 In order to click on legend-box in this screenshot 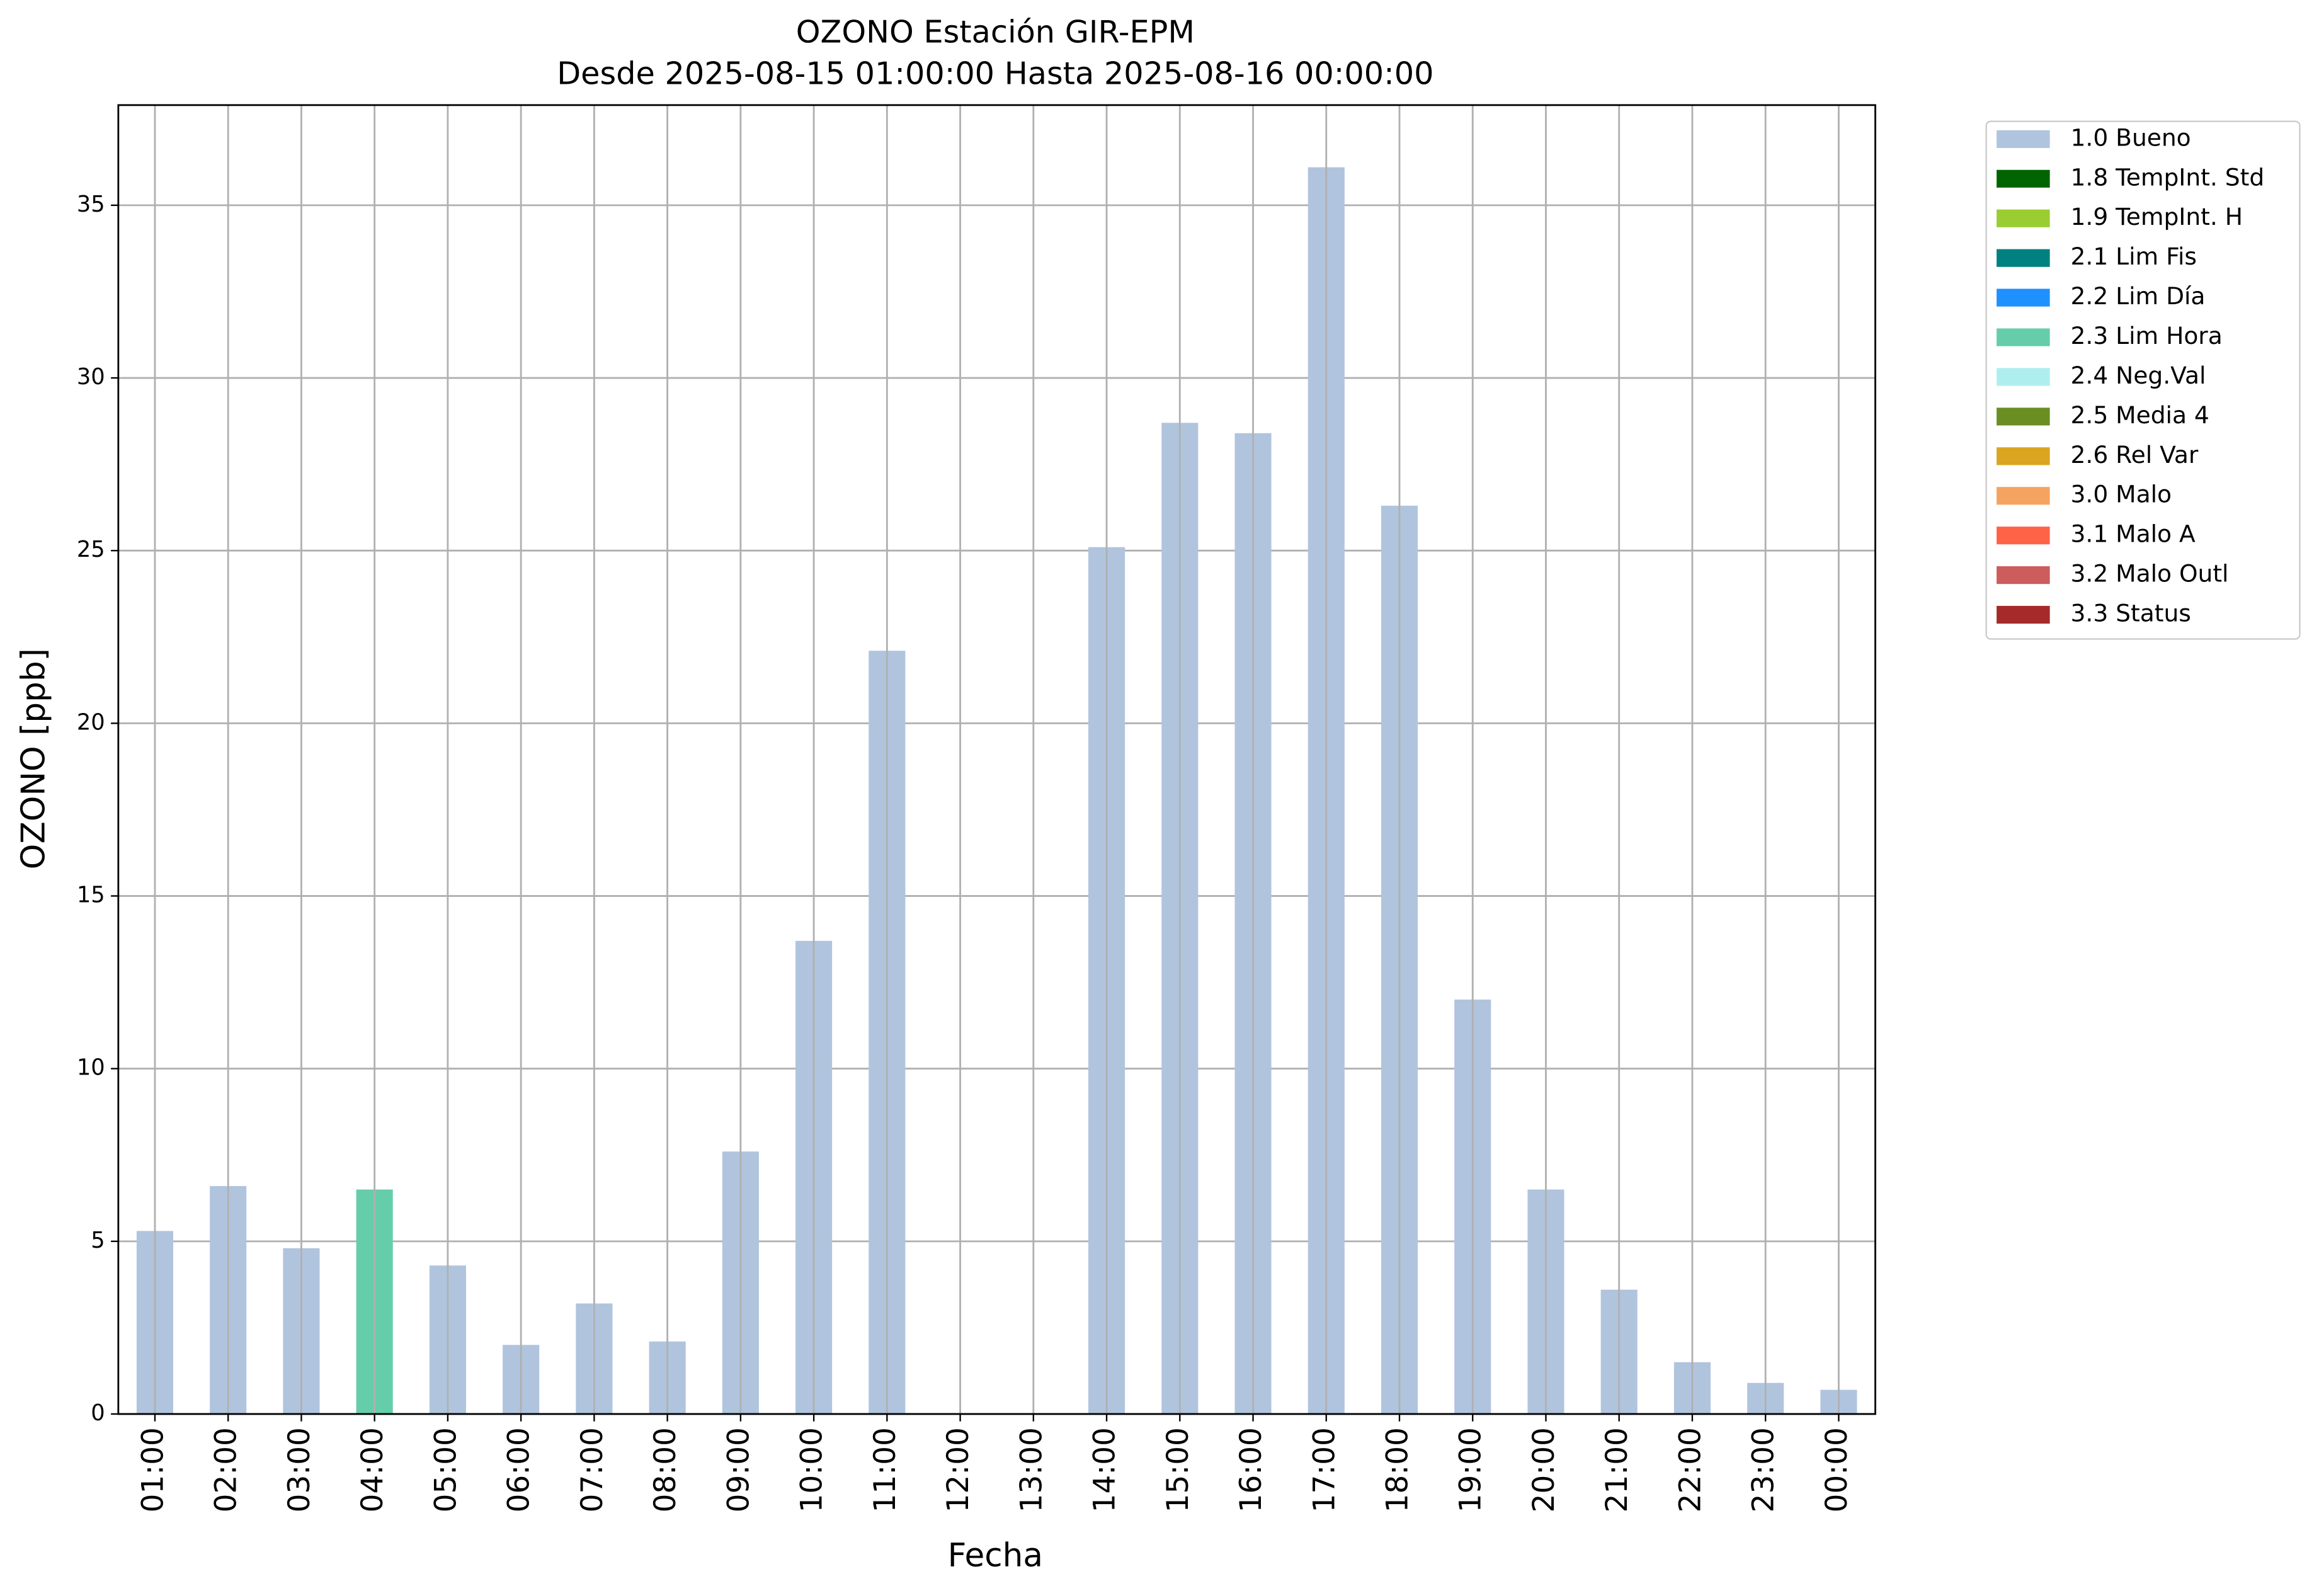, I will do `click(2143, 380)`.